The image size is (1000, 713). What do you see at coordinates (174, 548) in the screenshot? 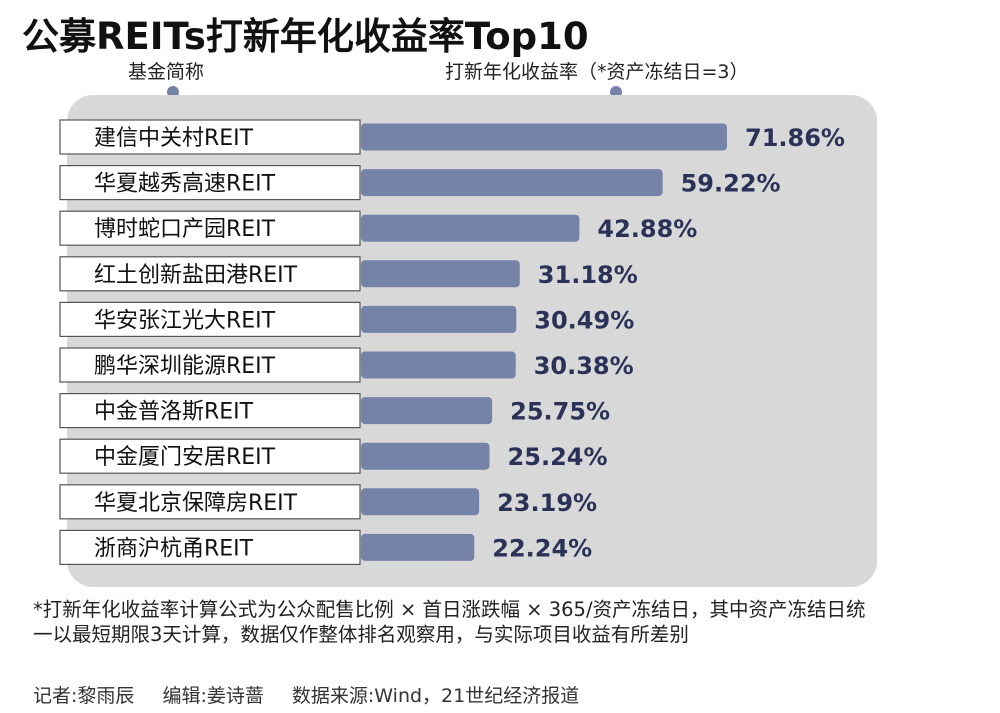
I see `category-label: 浙商沪杭甬REIT` at bounding box center [174, 548].